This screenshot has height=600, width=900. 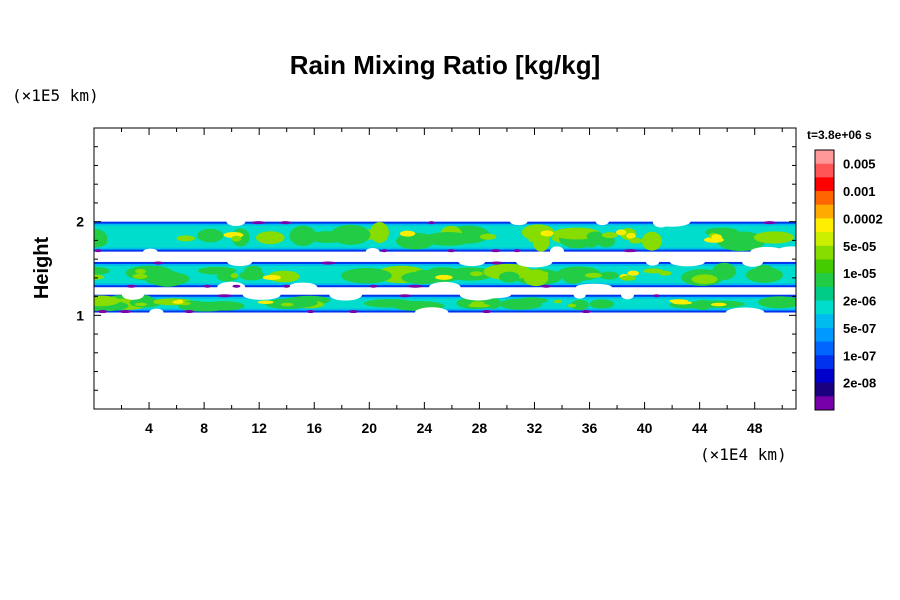 What do you see at coordinates (259, 428) in the screenshot?
I see `x-tick-label: 12` at bounding box center [259, 428].